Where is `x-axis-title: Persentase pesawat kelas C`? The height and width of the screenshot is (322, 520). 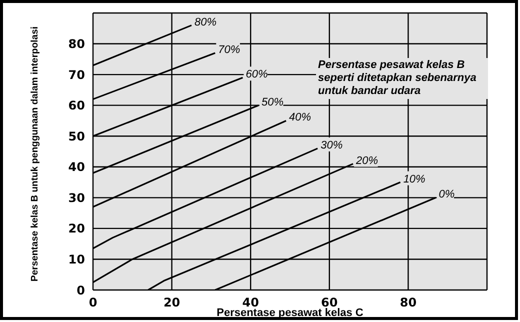 x-axis-title: Persentase pesawat kelas C is located at coordinates (290, 313).